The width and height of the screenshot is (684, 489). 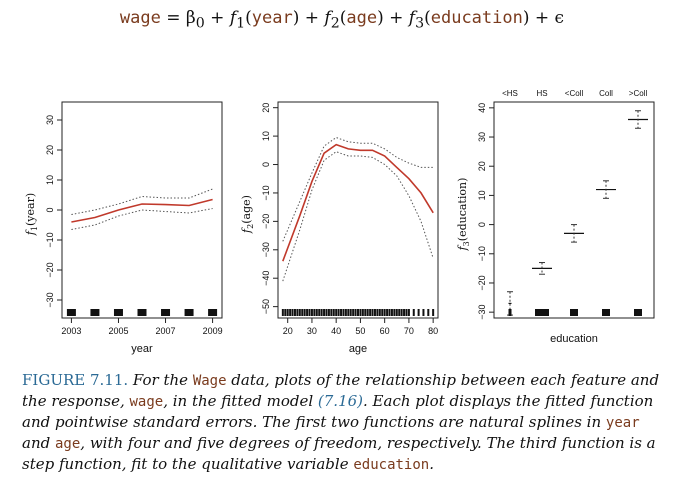 I want to click on chart1-upper-band, so click(x=142, y=201).